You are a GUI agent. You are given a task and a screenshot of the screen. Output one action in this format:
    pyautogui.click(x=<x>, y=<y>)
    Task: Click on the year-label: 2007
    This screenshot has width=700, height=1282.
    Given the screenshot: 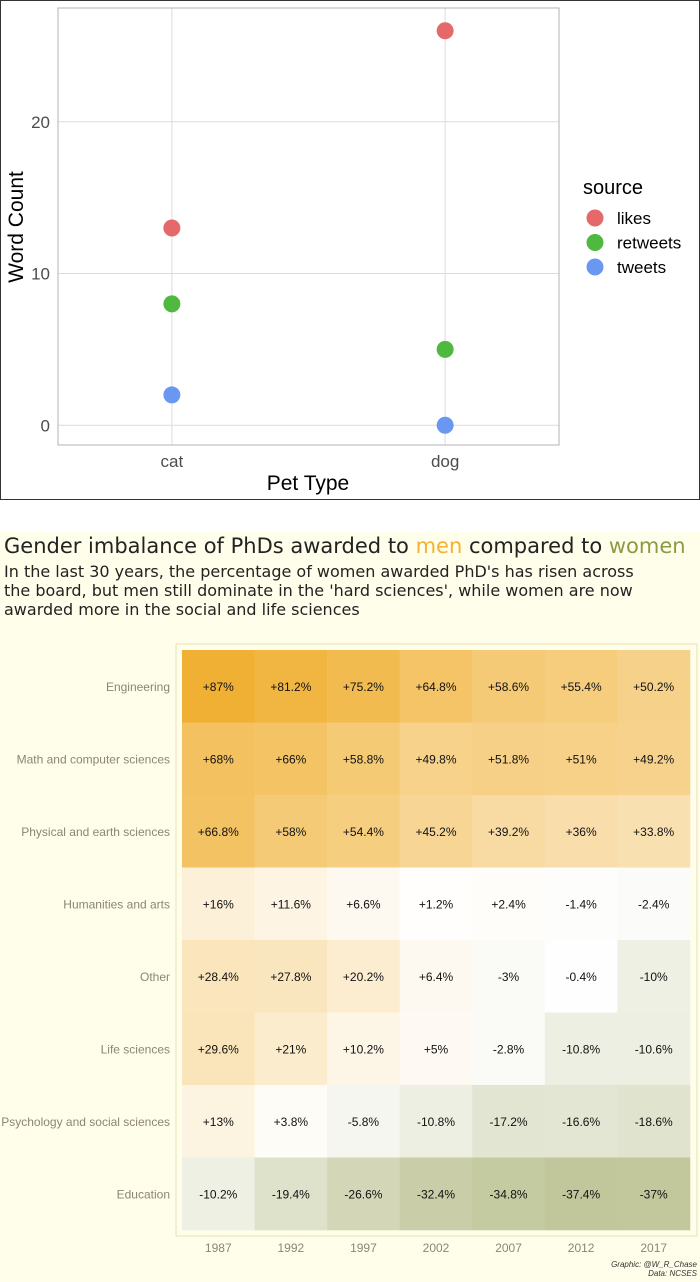 What is the action you would take?
    pyautogui.click(x=508, y=1248)
    